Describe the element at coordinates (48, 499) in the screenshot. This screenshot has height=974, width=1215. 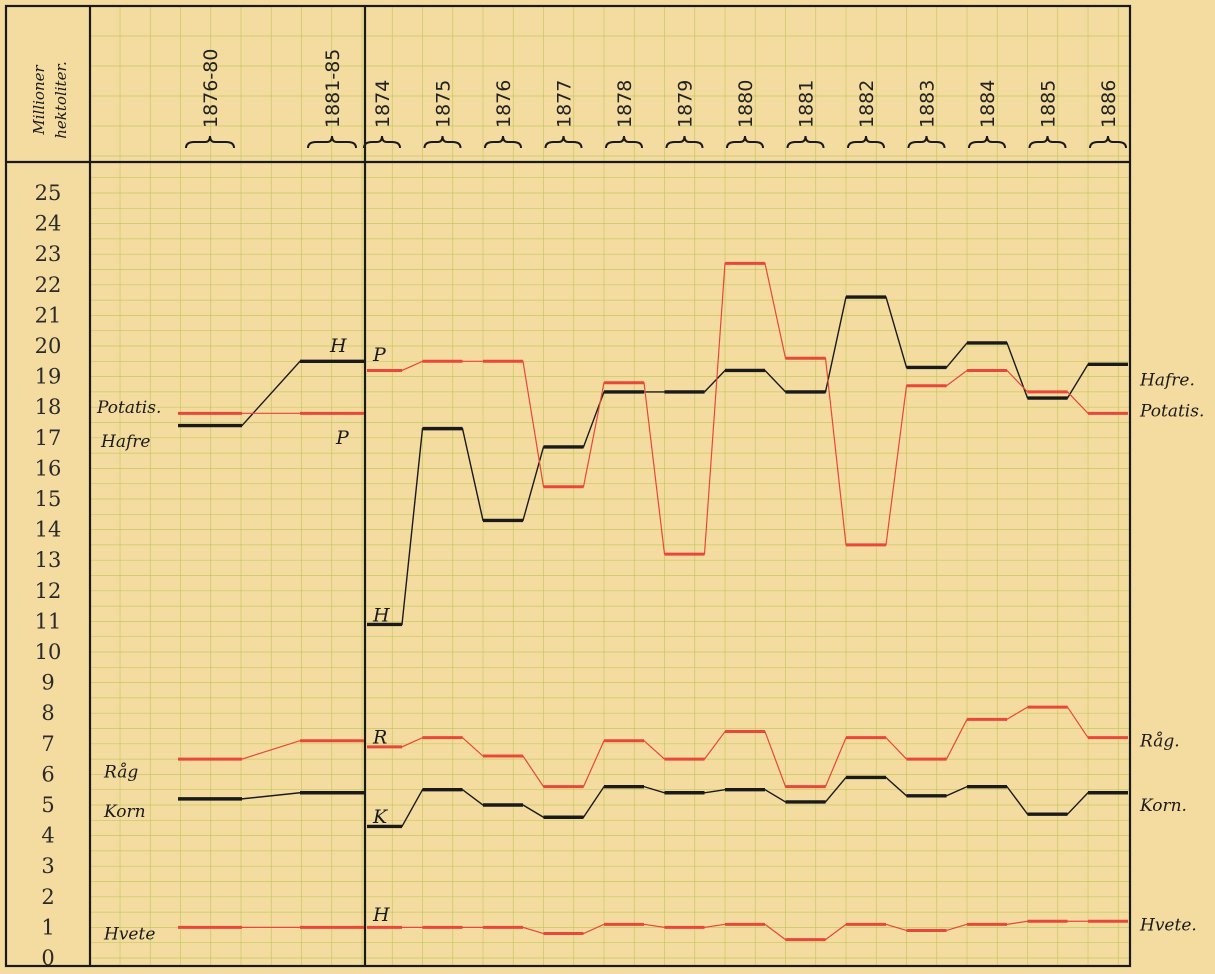
I see `y-tick-label: 15` at that location.